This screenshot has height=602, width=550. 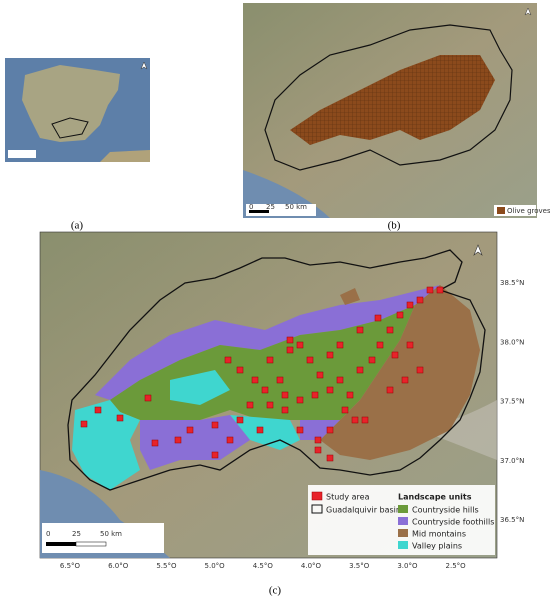 I want to click on legend-title: Landscape units, so click(x=435, y=497).